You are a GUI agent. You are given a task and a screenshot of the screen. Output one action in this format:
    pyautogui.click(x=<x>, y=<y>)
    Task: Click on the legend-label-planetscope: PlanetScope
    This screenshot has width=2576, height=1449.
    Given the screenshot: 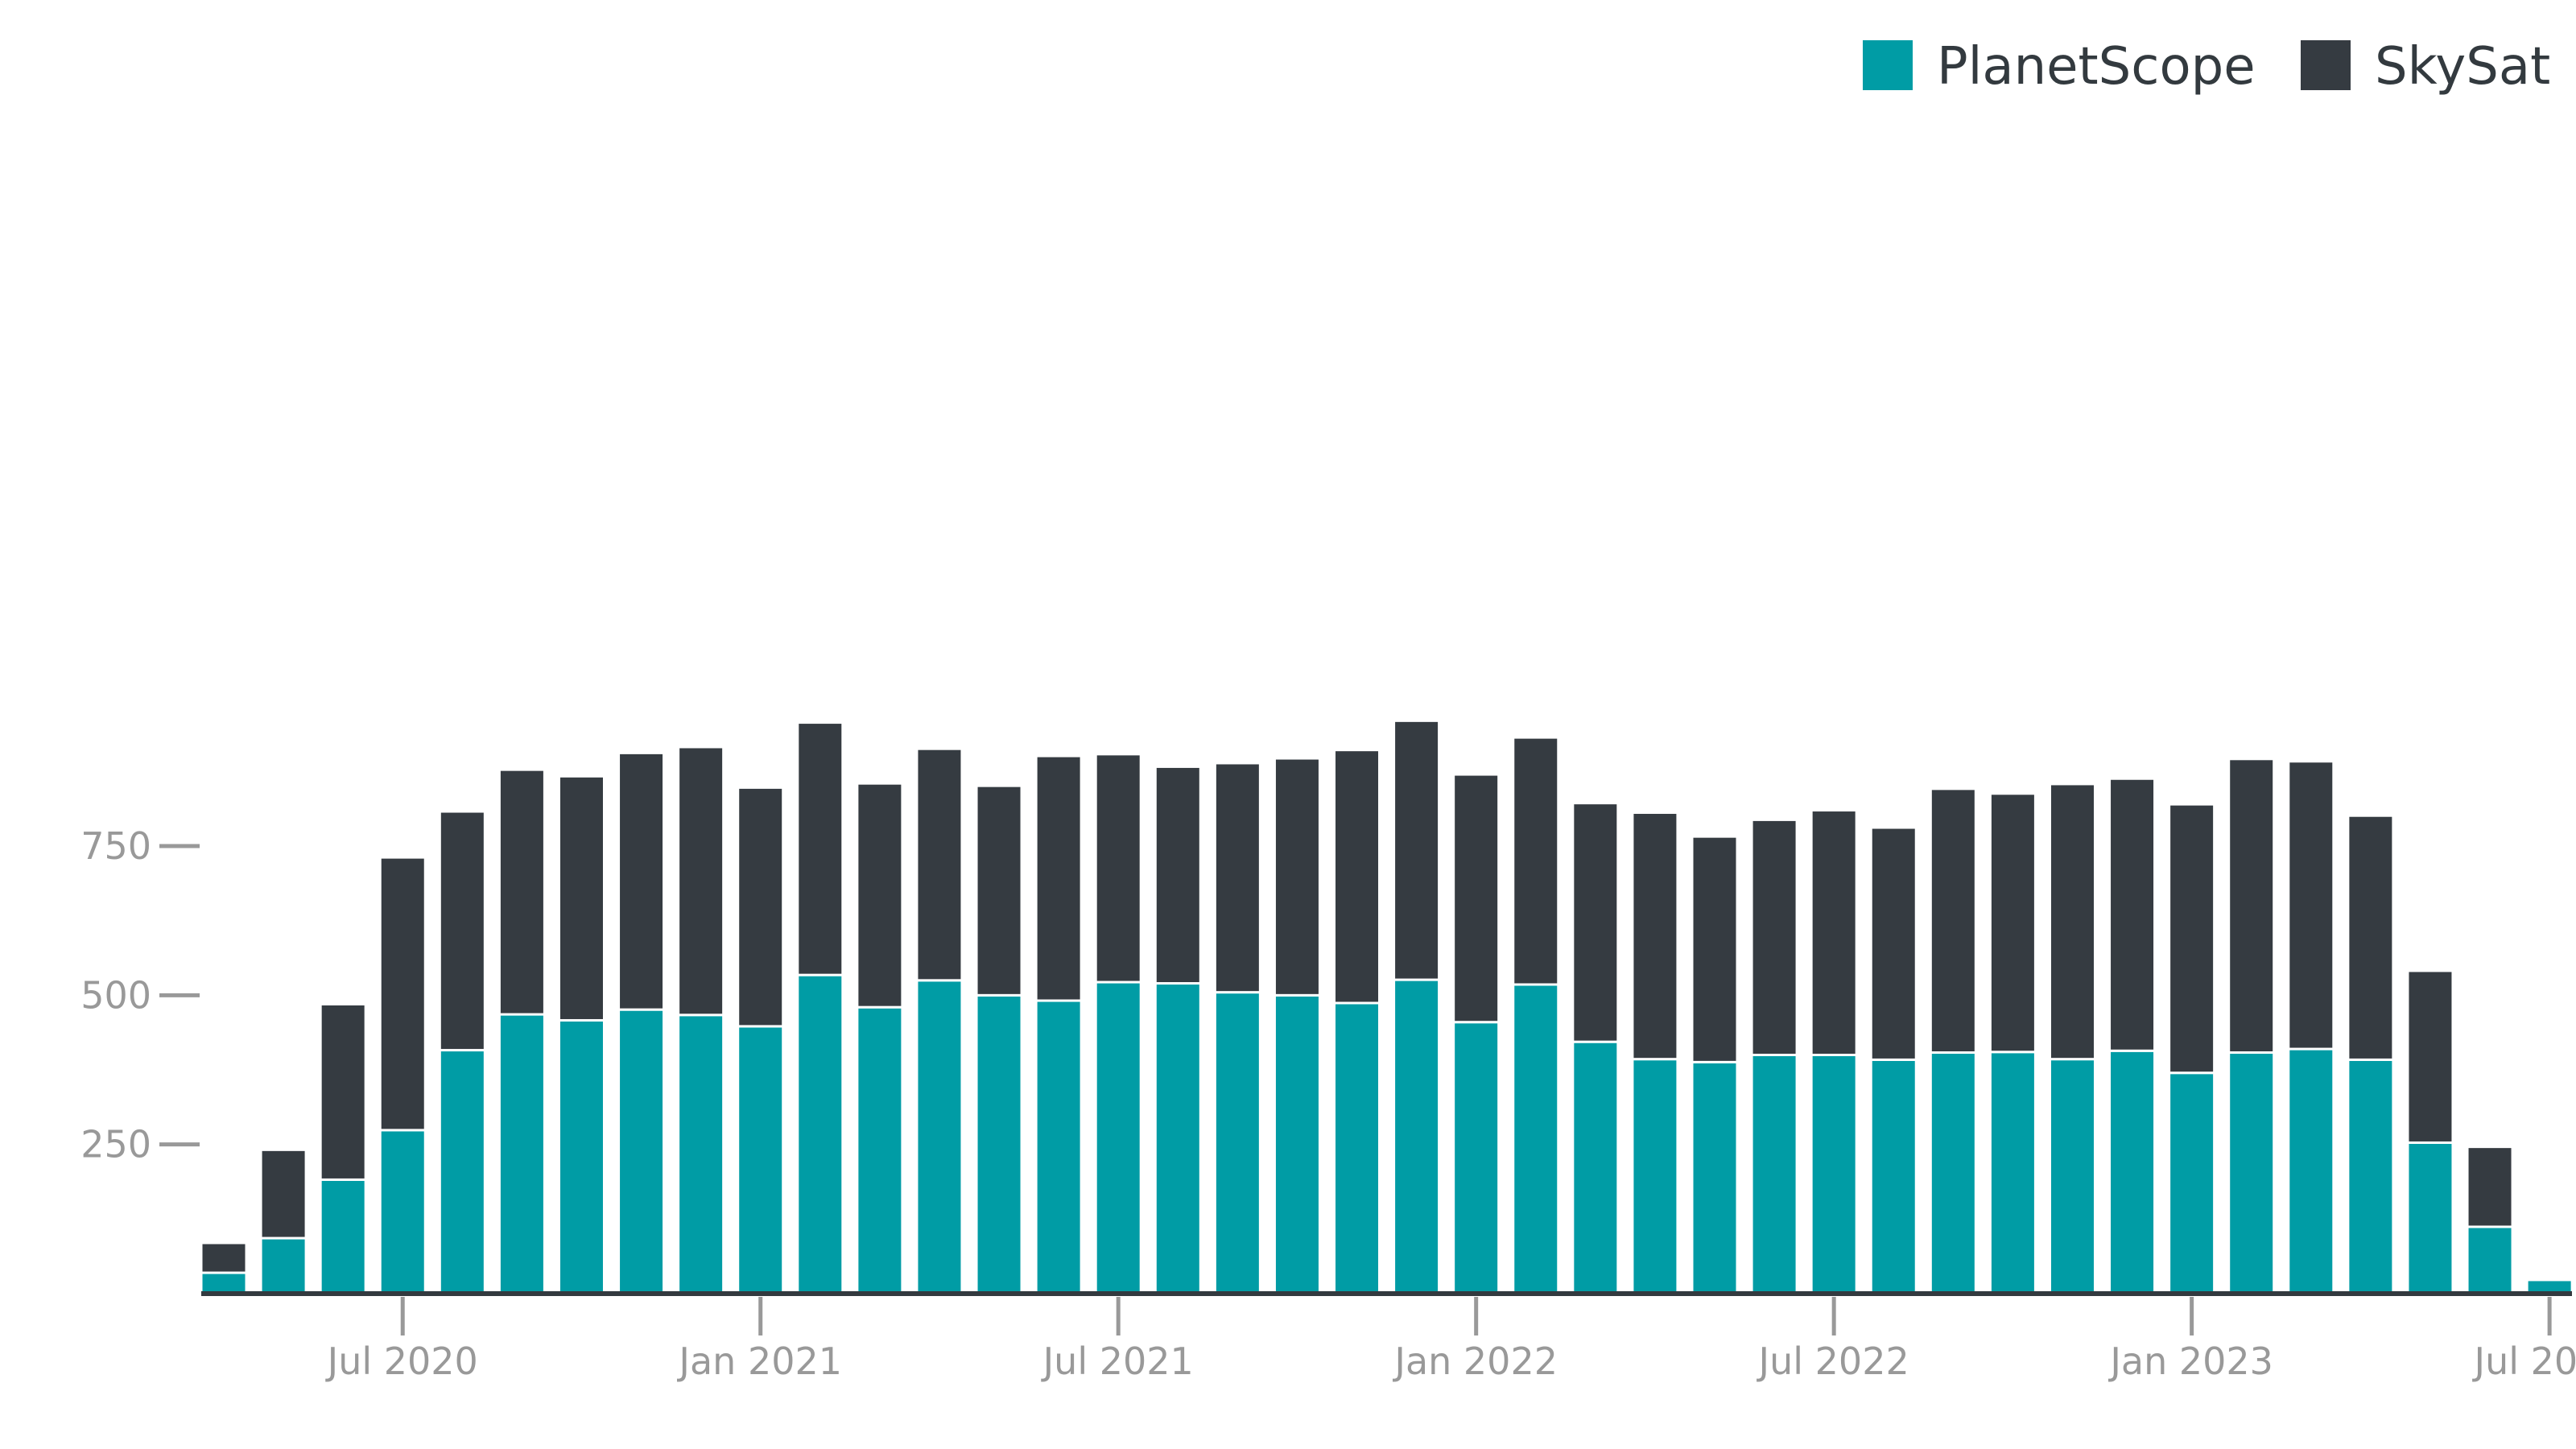 What is the action you would take?
    pyautogui.click(x=2096, y=67)
    